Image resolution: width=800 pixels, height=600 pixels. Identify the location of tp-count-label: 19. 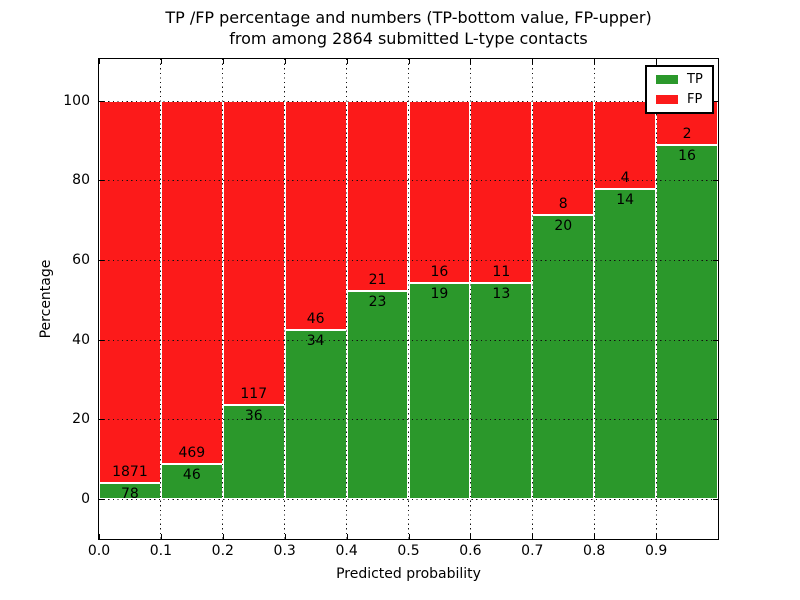
(439, 293).